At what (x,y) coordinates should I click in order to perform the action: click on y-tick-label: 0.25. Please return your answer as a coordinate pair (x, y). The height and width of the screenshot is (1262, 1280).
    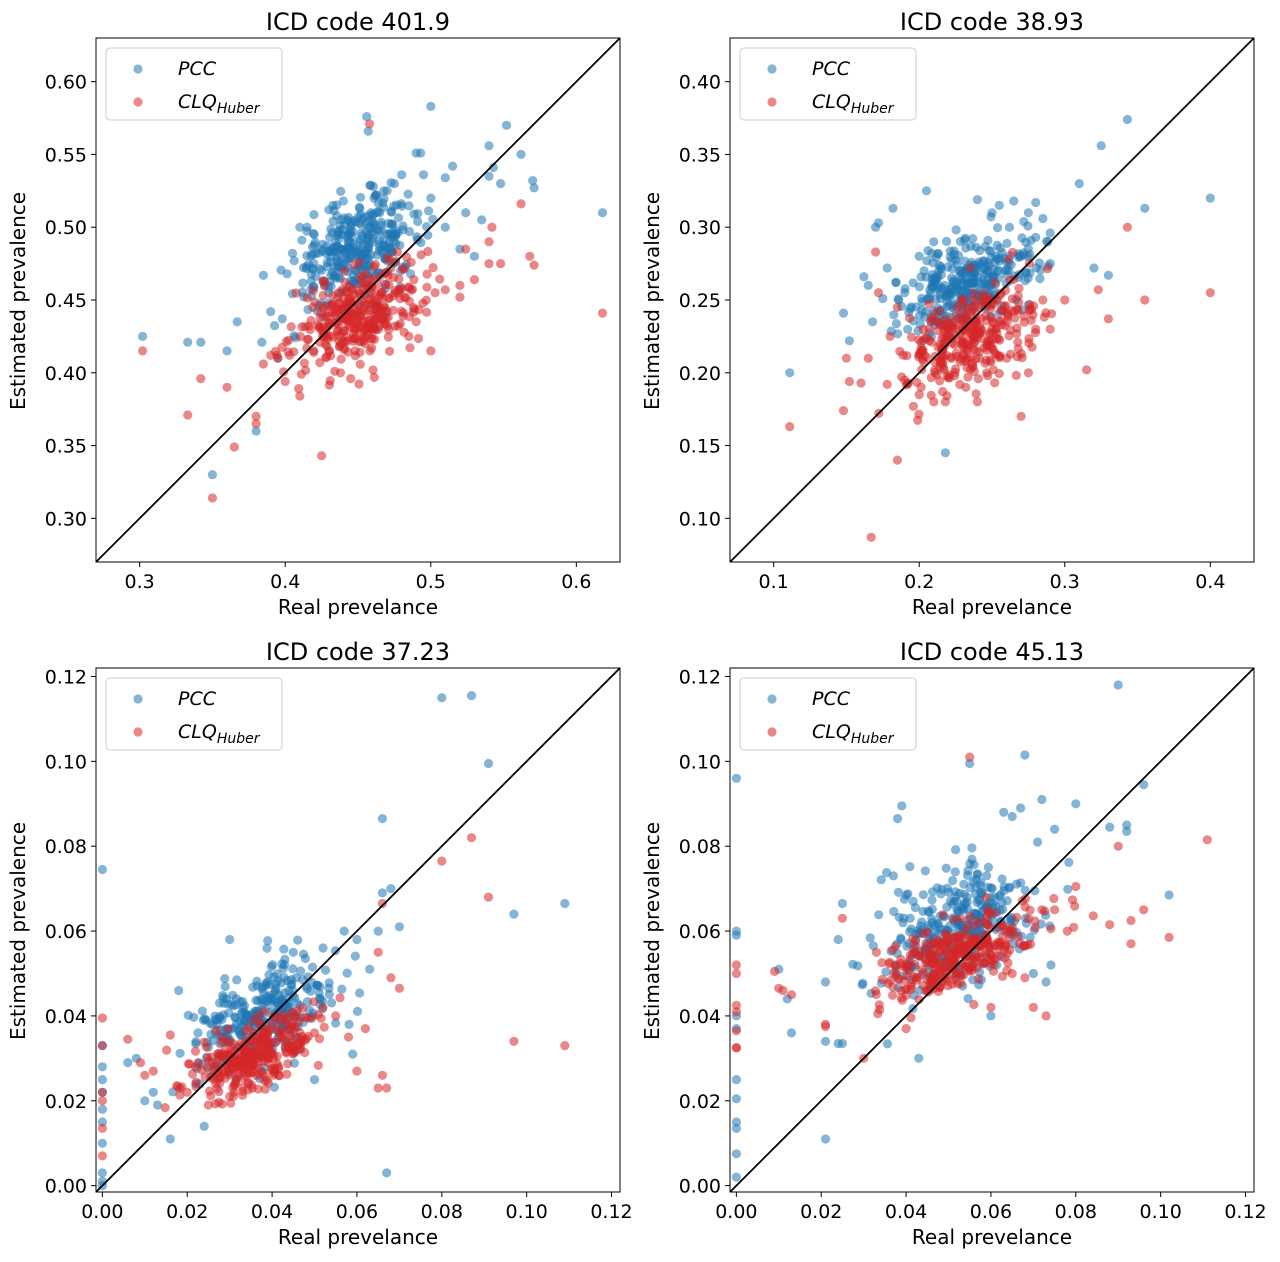
    Looking at the image, I should click on (700, 301).